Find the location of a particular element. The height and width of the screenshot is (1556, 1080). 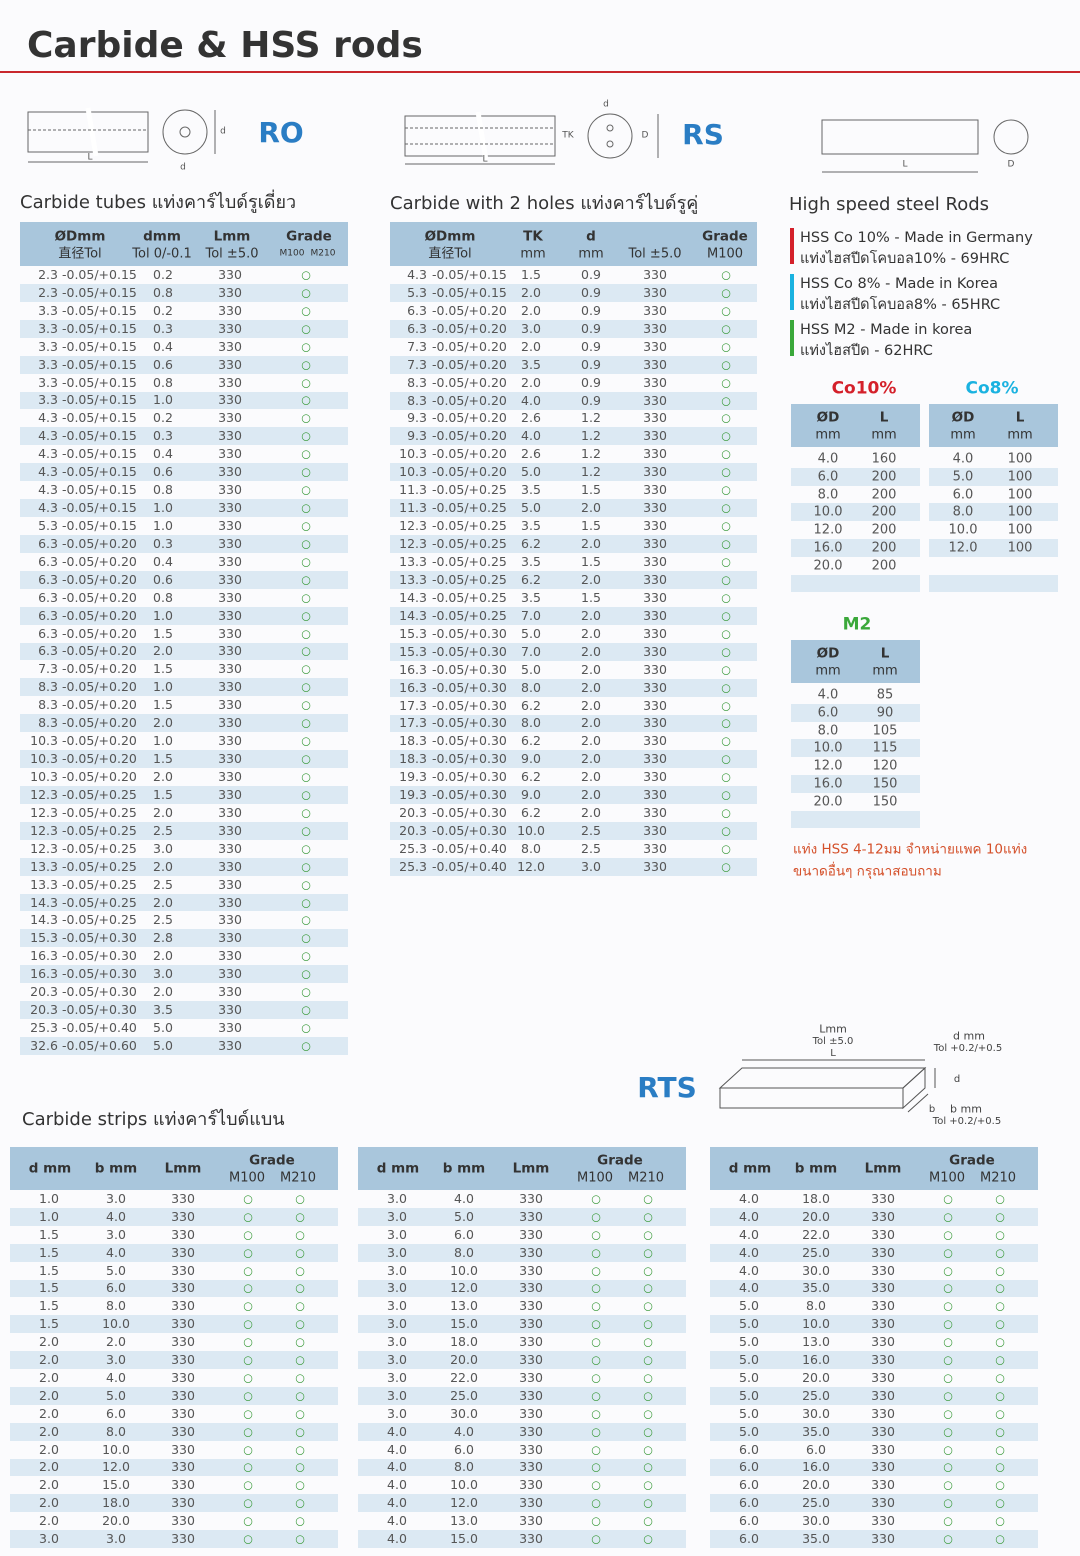

table-cell: 0.6 is located at coordinates (163, 579).